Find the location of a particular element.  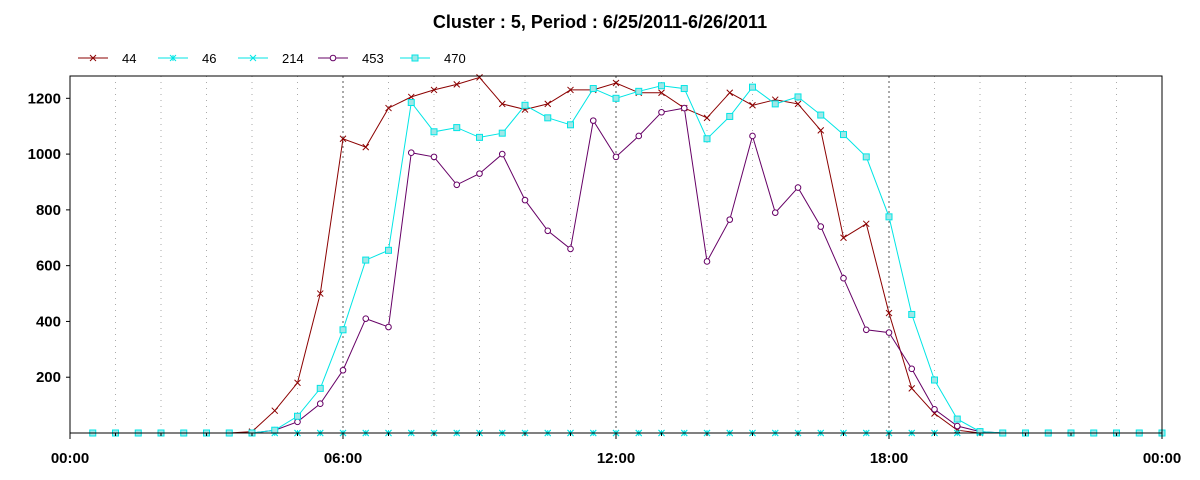

y-tick-label: 800 is located at coordinates (48, 210).